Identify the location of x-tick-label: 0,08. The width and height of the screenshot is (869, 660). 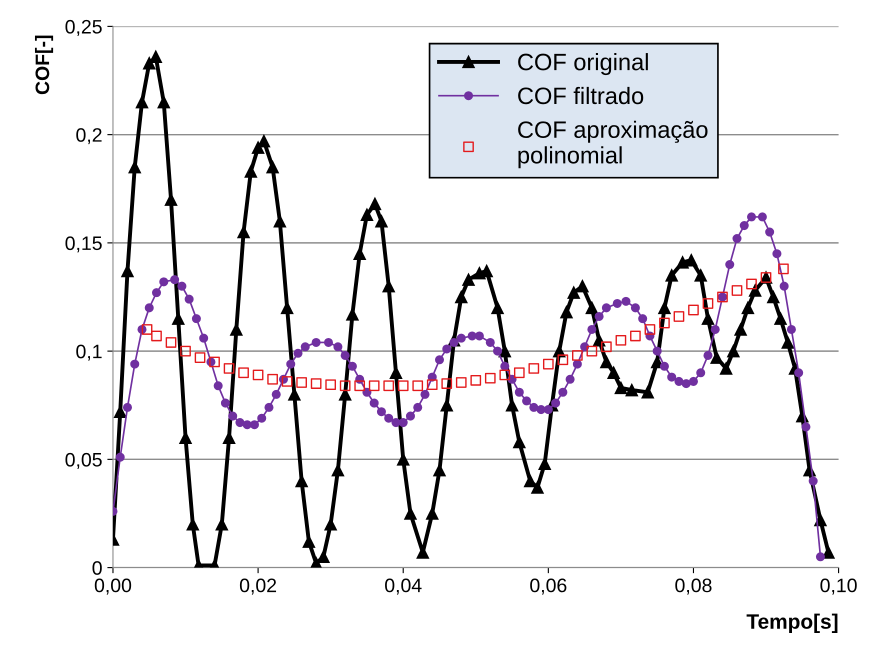
(693, 586).